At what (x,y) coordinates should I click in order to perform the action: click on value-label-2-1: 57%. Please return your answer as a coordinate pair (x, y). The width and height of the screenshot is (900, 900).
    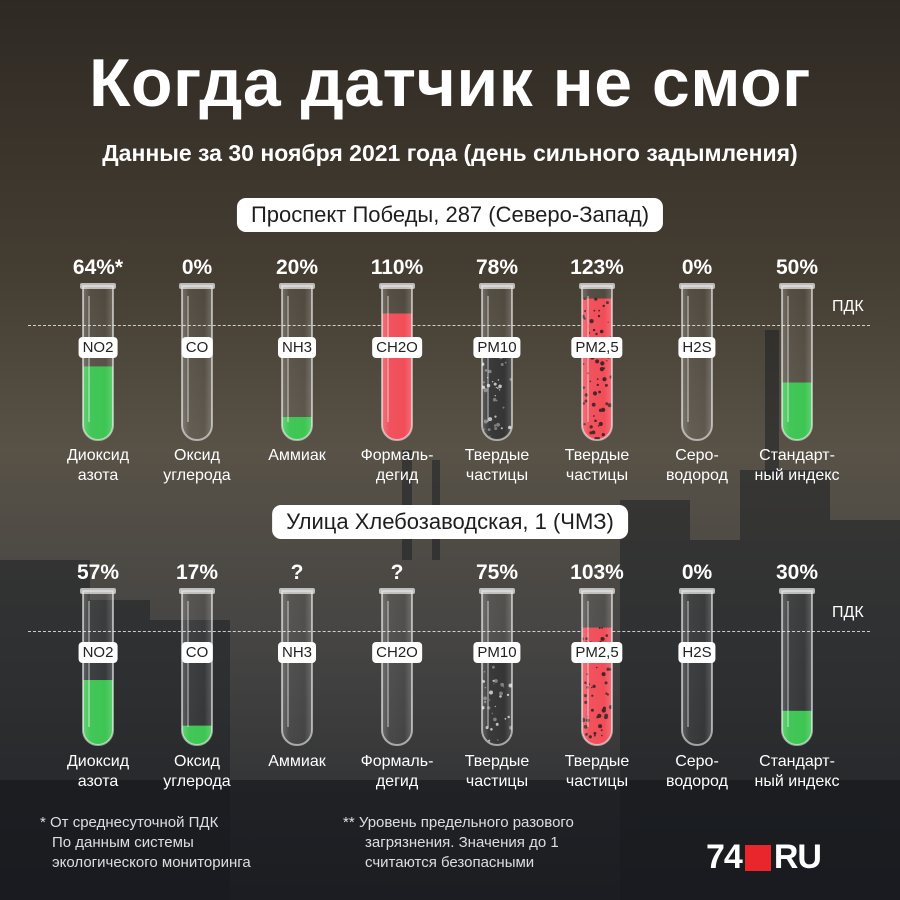
    Looking at the image, I should click on (98, 572).